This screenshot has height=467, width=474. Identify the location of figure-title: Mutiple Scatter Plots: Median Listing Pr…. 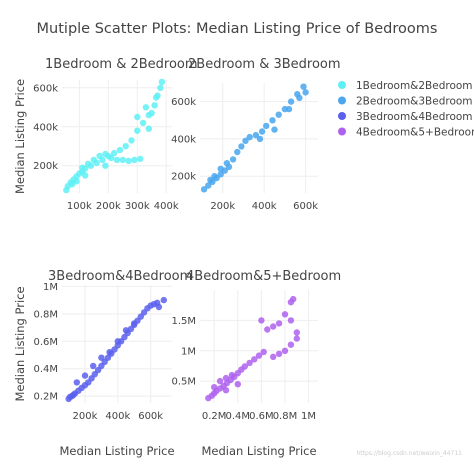
(237, 29).